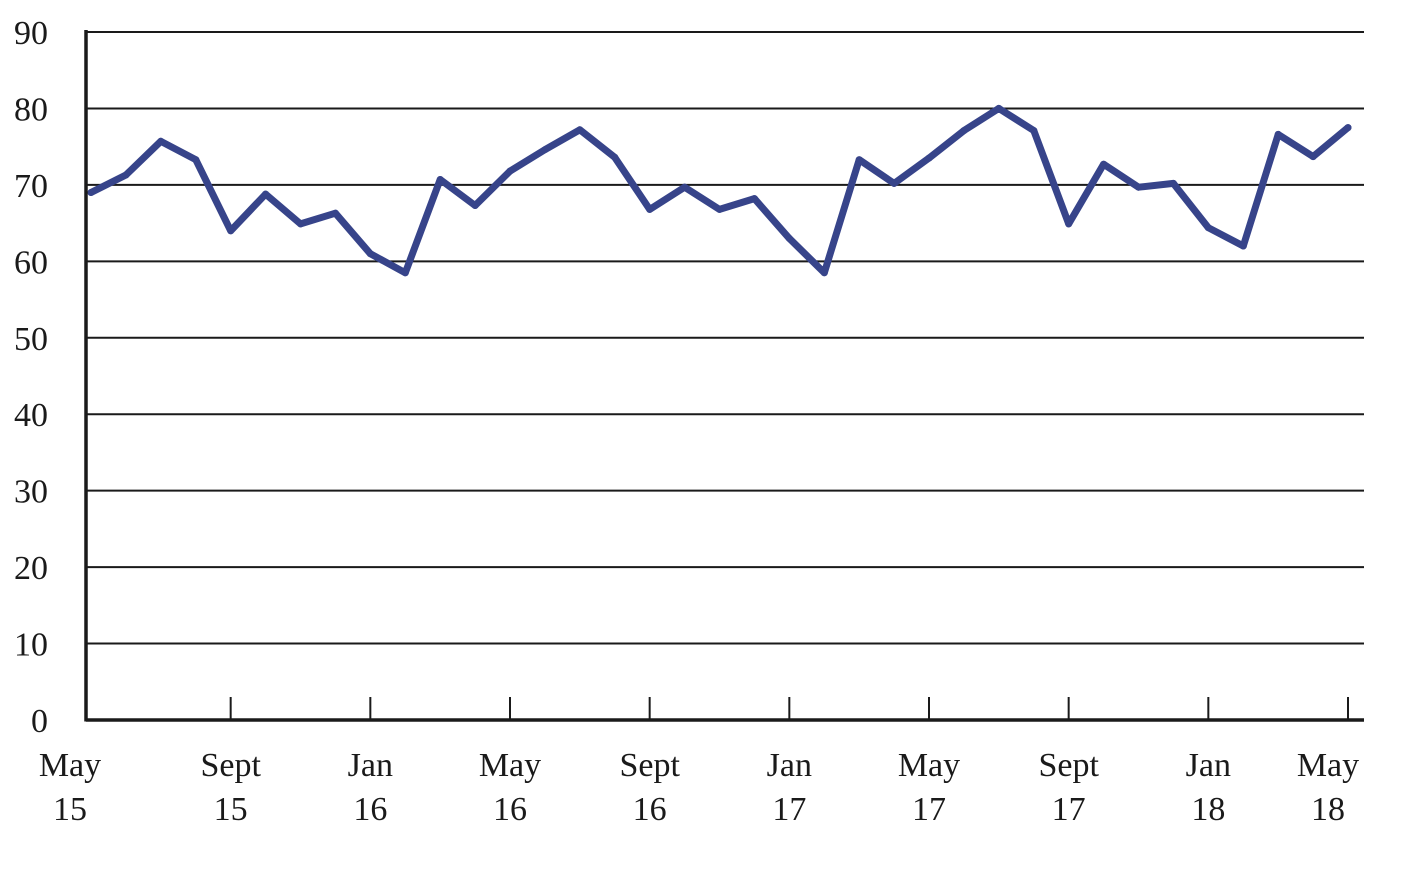 The image size is (1406, 870). I want to click on y-axis-tick-labels: 0 10 20 30 40 50 60 70 80 90, so click(31, 377).